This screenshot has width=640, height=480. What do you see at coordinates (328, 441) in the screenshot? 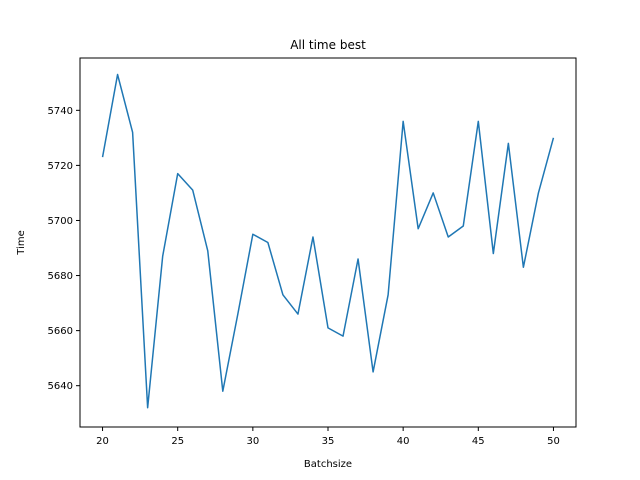
I see `x-tick-label: 35` at bounding box center [328, 441].